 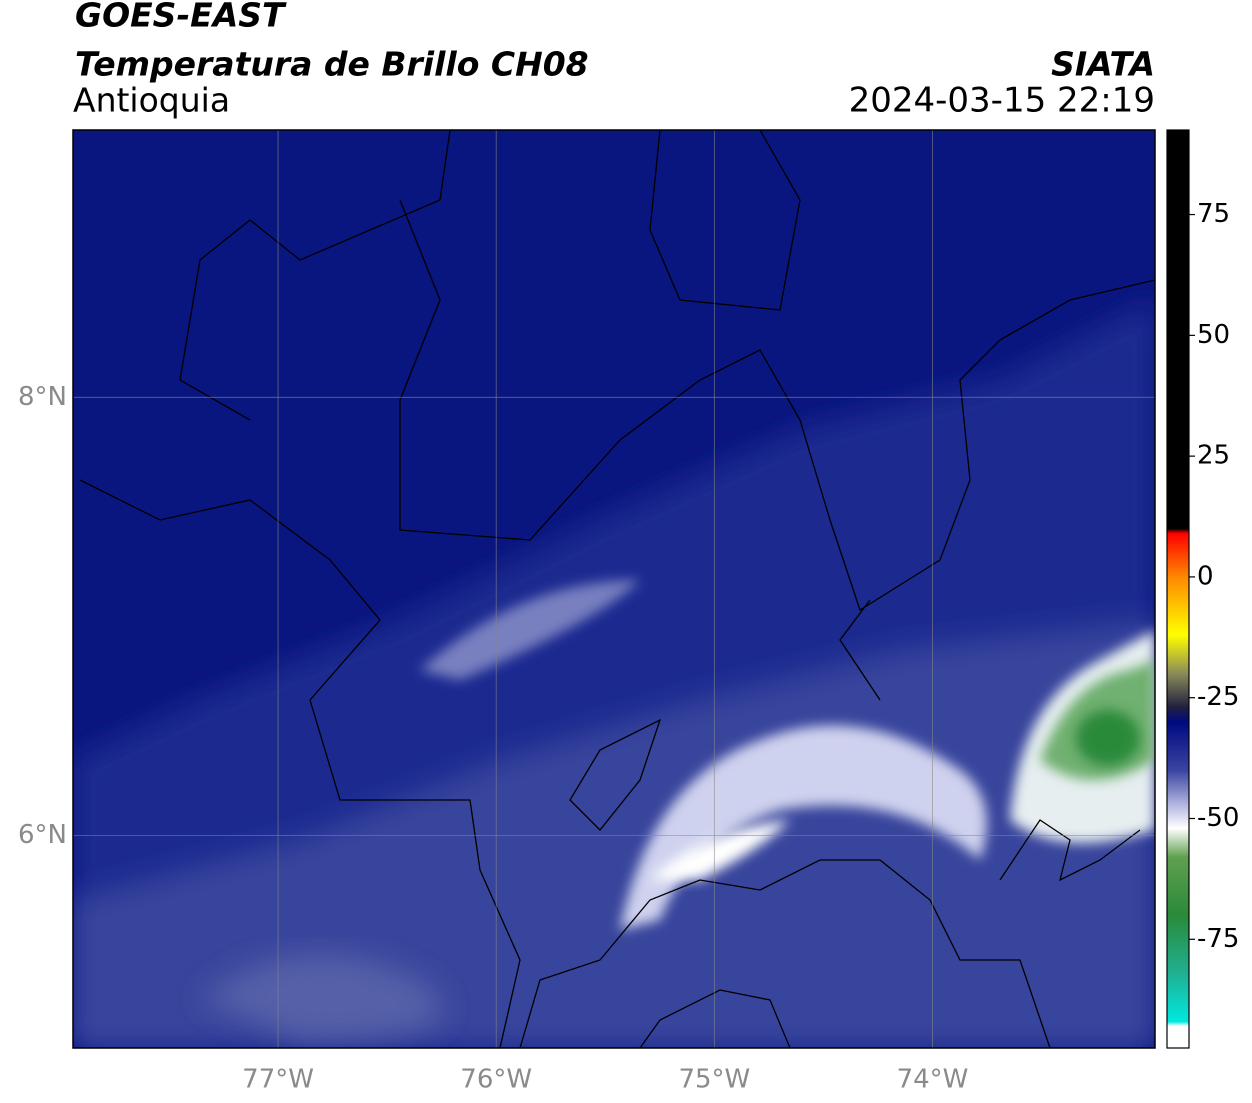 What do you see at coordinates (1205, 576) in the screenshot?
I see `colorbar-tick-label: 0` at bounding box center [1205, 576].